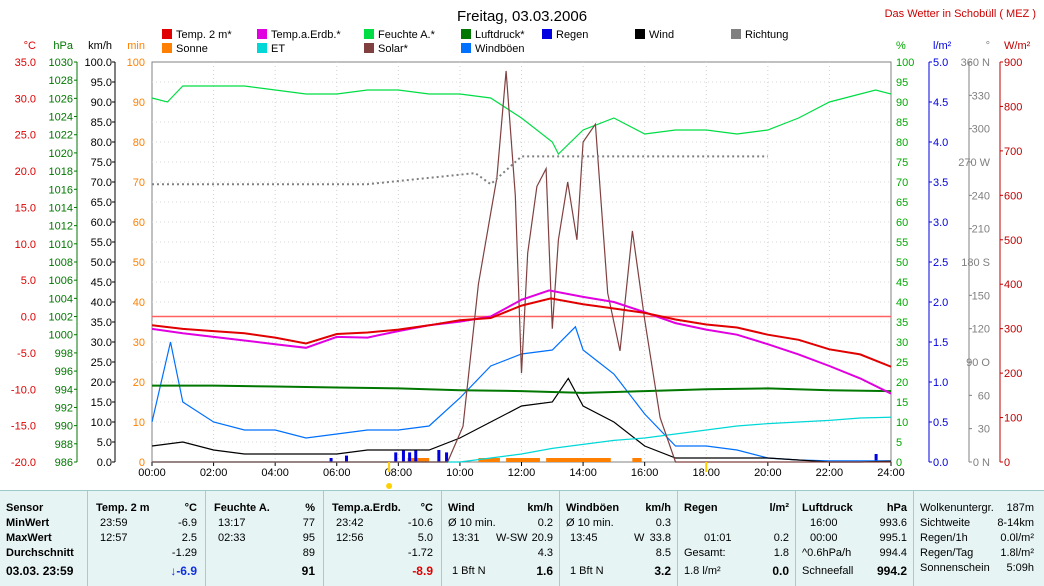 The image size is (1044, 586). What do you see at coordinates (101, 83) in the screenshot?
I see `wind-axis-tick-label: 95.0` at bounding box center [101, 83].